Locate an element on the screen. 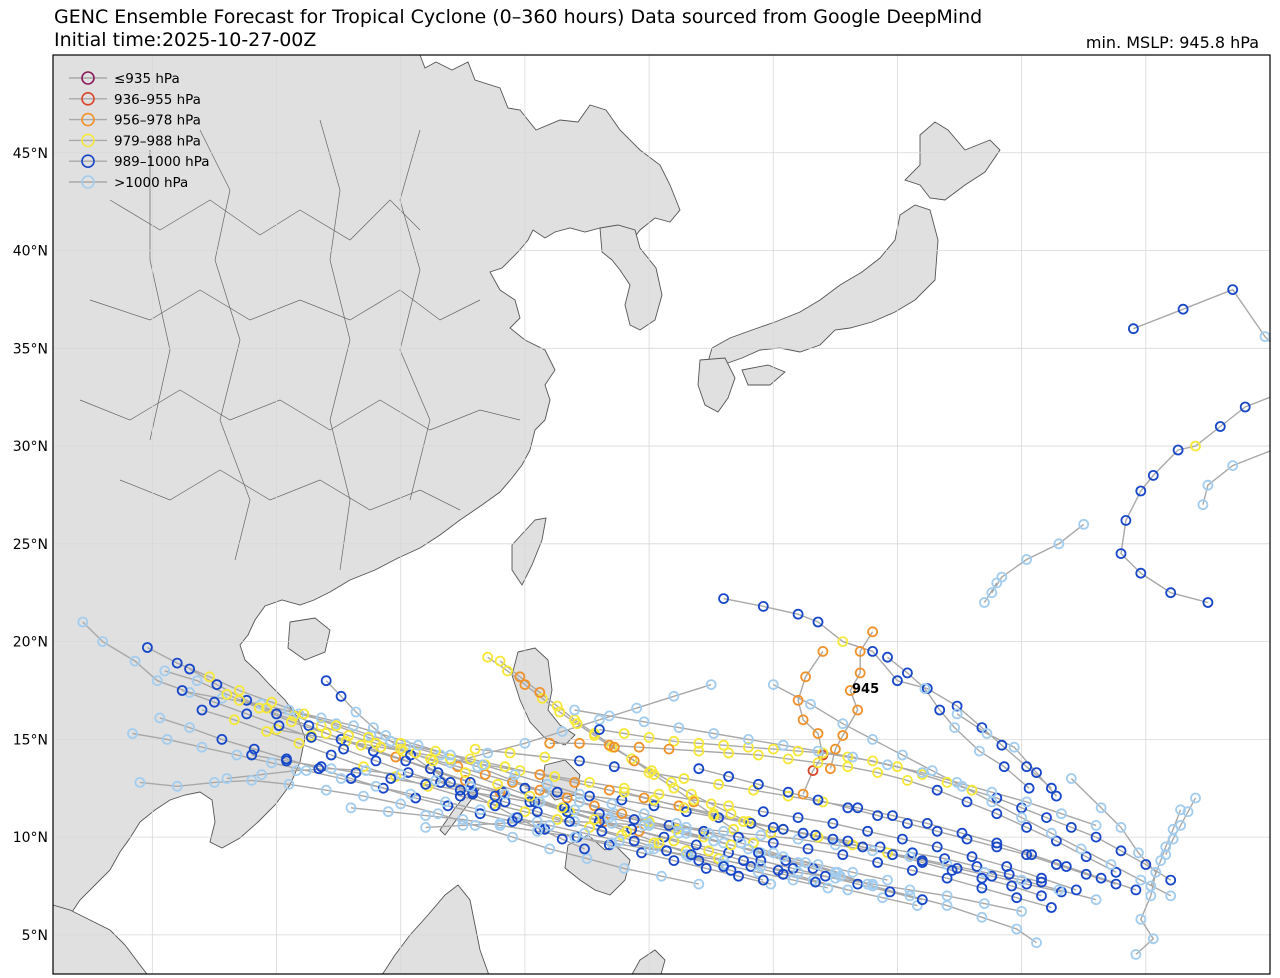 The width and height of the screenshot is (1280, 978). legend-entry: 936–955 hPa is located at coordinates (135, 100).